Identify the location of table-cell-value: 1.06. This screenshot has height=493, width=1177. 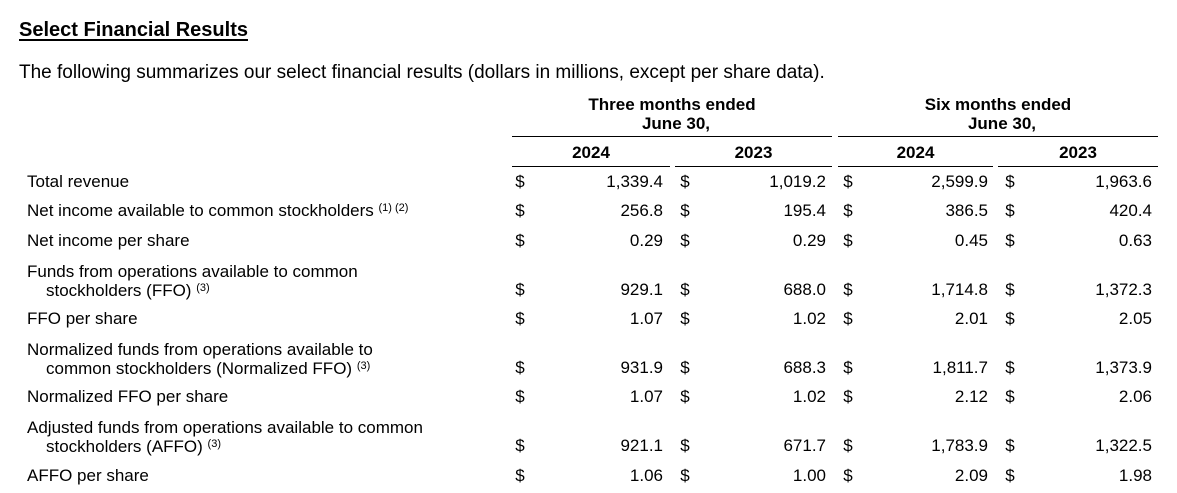
(646, 475).